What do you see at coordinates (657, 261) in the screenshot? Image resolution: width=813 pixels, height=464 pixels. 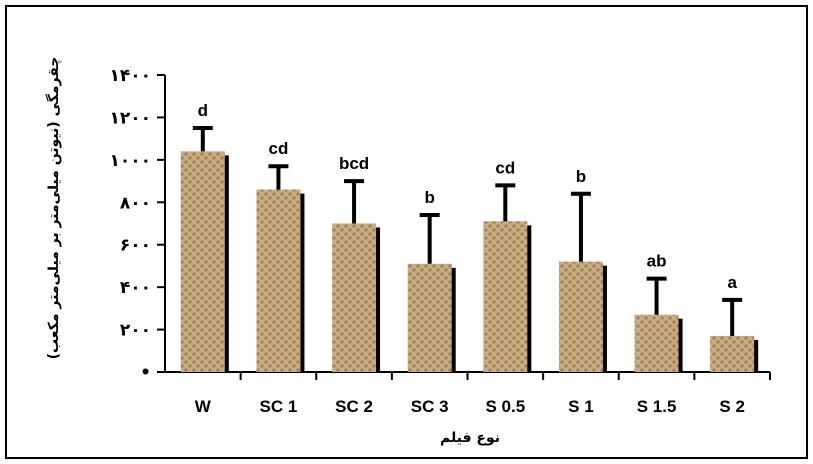 I see `significance-label: ab` at bounding box center [657, 261].